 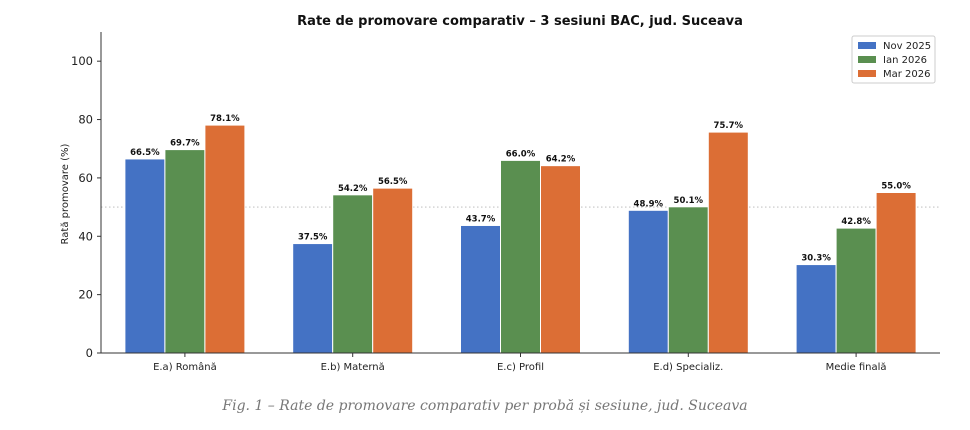 I want to click on data-label: 37.5%, so click(x=313, y=238).